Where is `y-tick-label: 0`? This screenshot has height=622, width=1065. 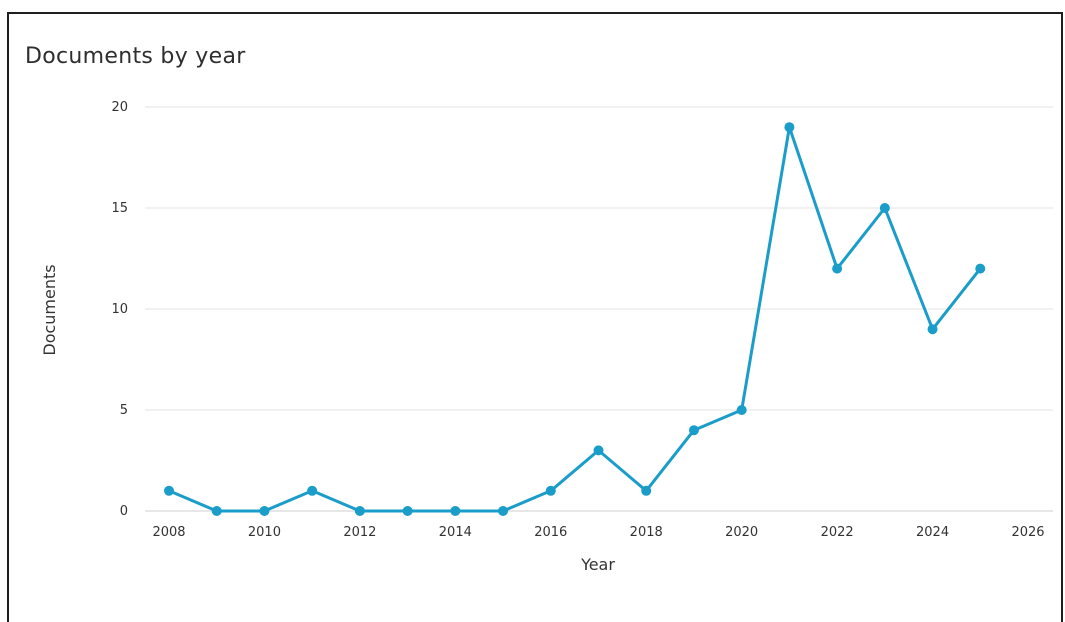
y-tick-label: 0 is located at coordinates (124, 511).